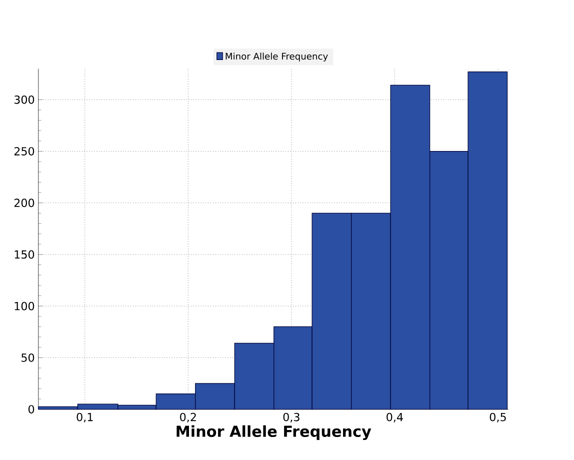  Describe the element at coordinates (291, 417) in the screenshot. I see `x-tick-label: 0,3` at that location.